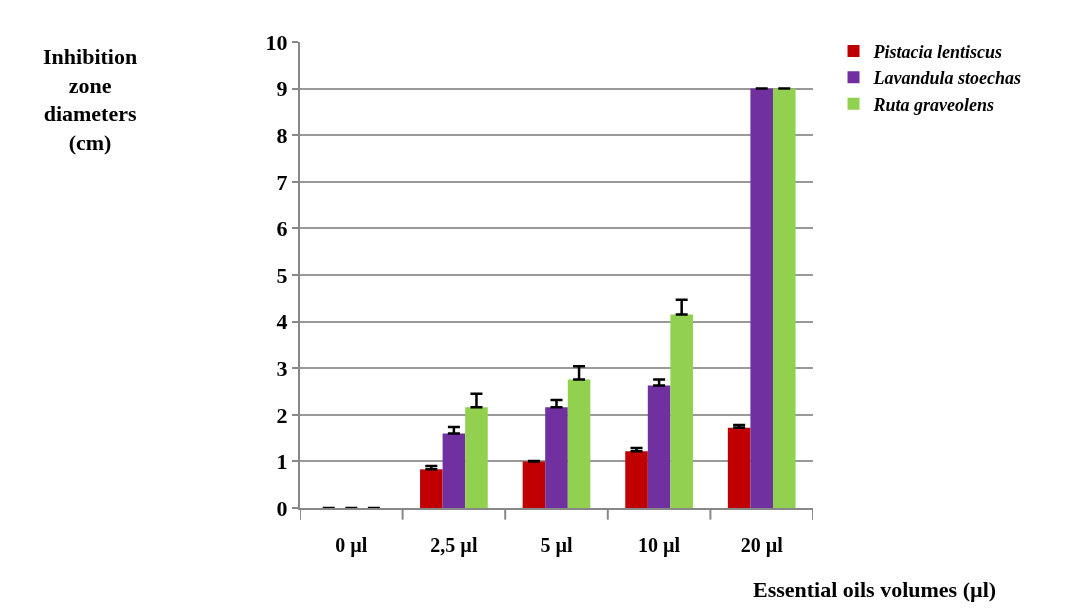 This screenshot has width=1083, height=610. What do you see at coordinates (282, 508) in the screenshot?
I see `y-tick-label: 0` at bounding box center [282, 508].